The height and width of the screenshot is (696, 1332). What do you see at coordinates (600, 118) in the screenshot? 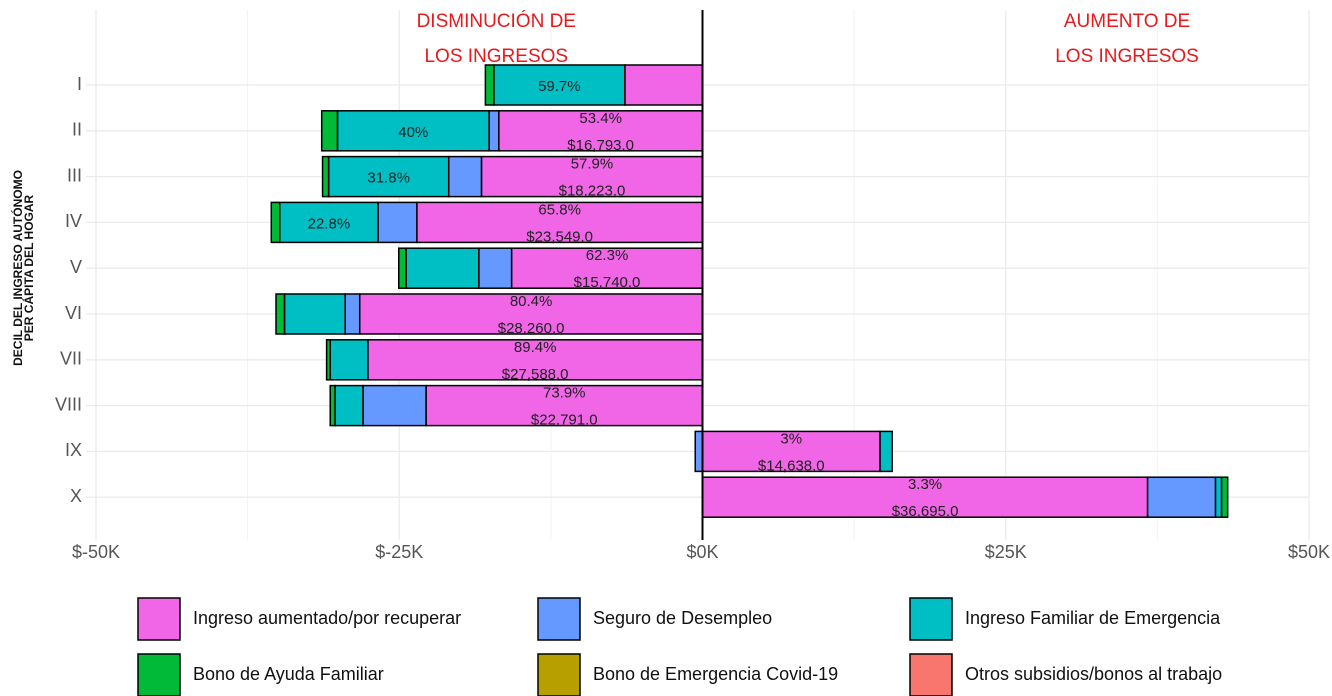
I see `share-label: 53.4%` at bounding box center [600, 118].